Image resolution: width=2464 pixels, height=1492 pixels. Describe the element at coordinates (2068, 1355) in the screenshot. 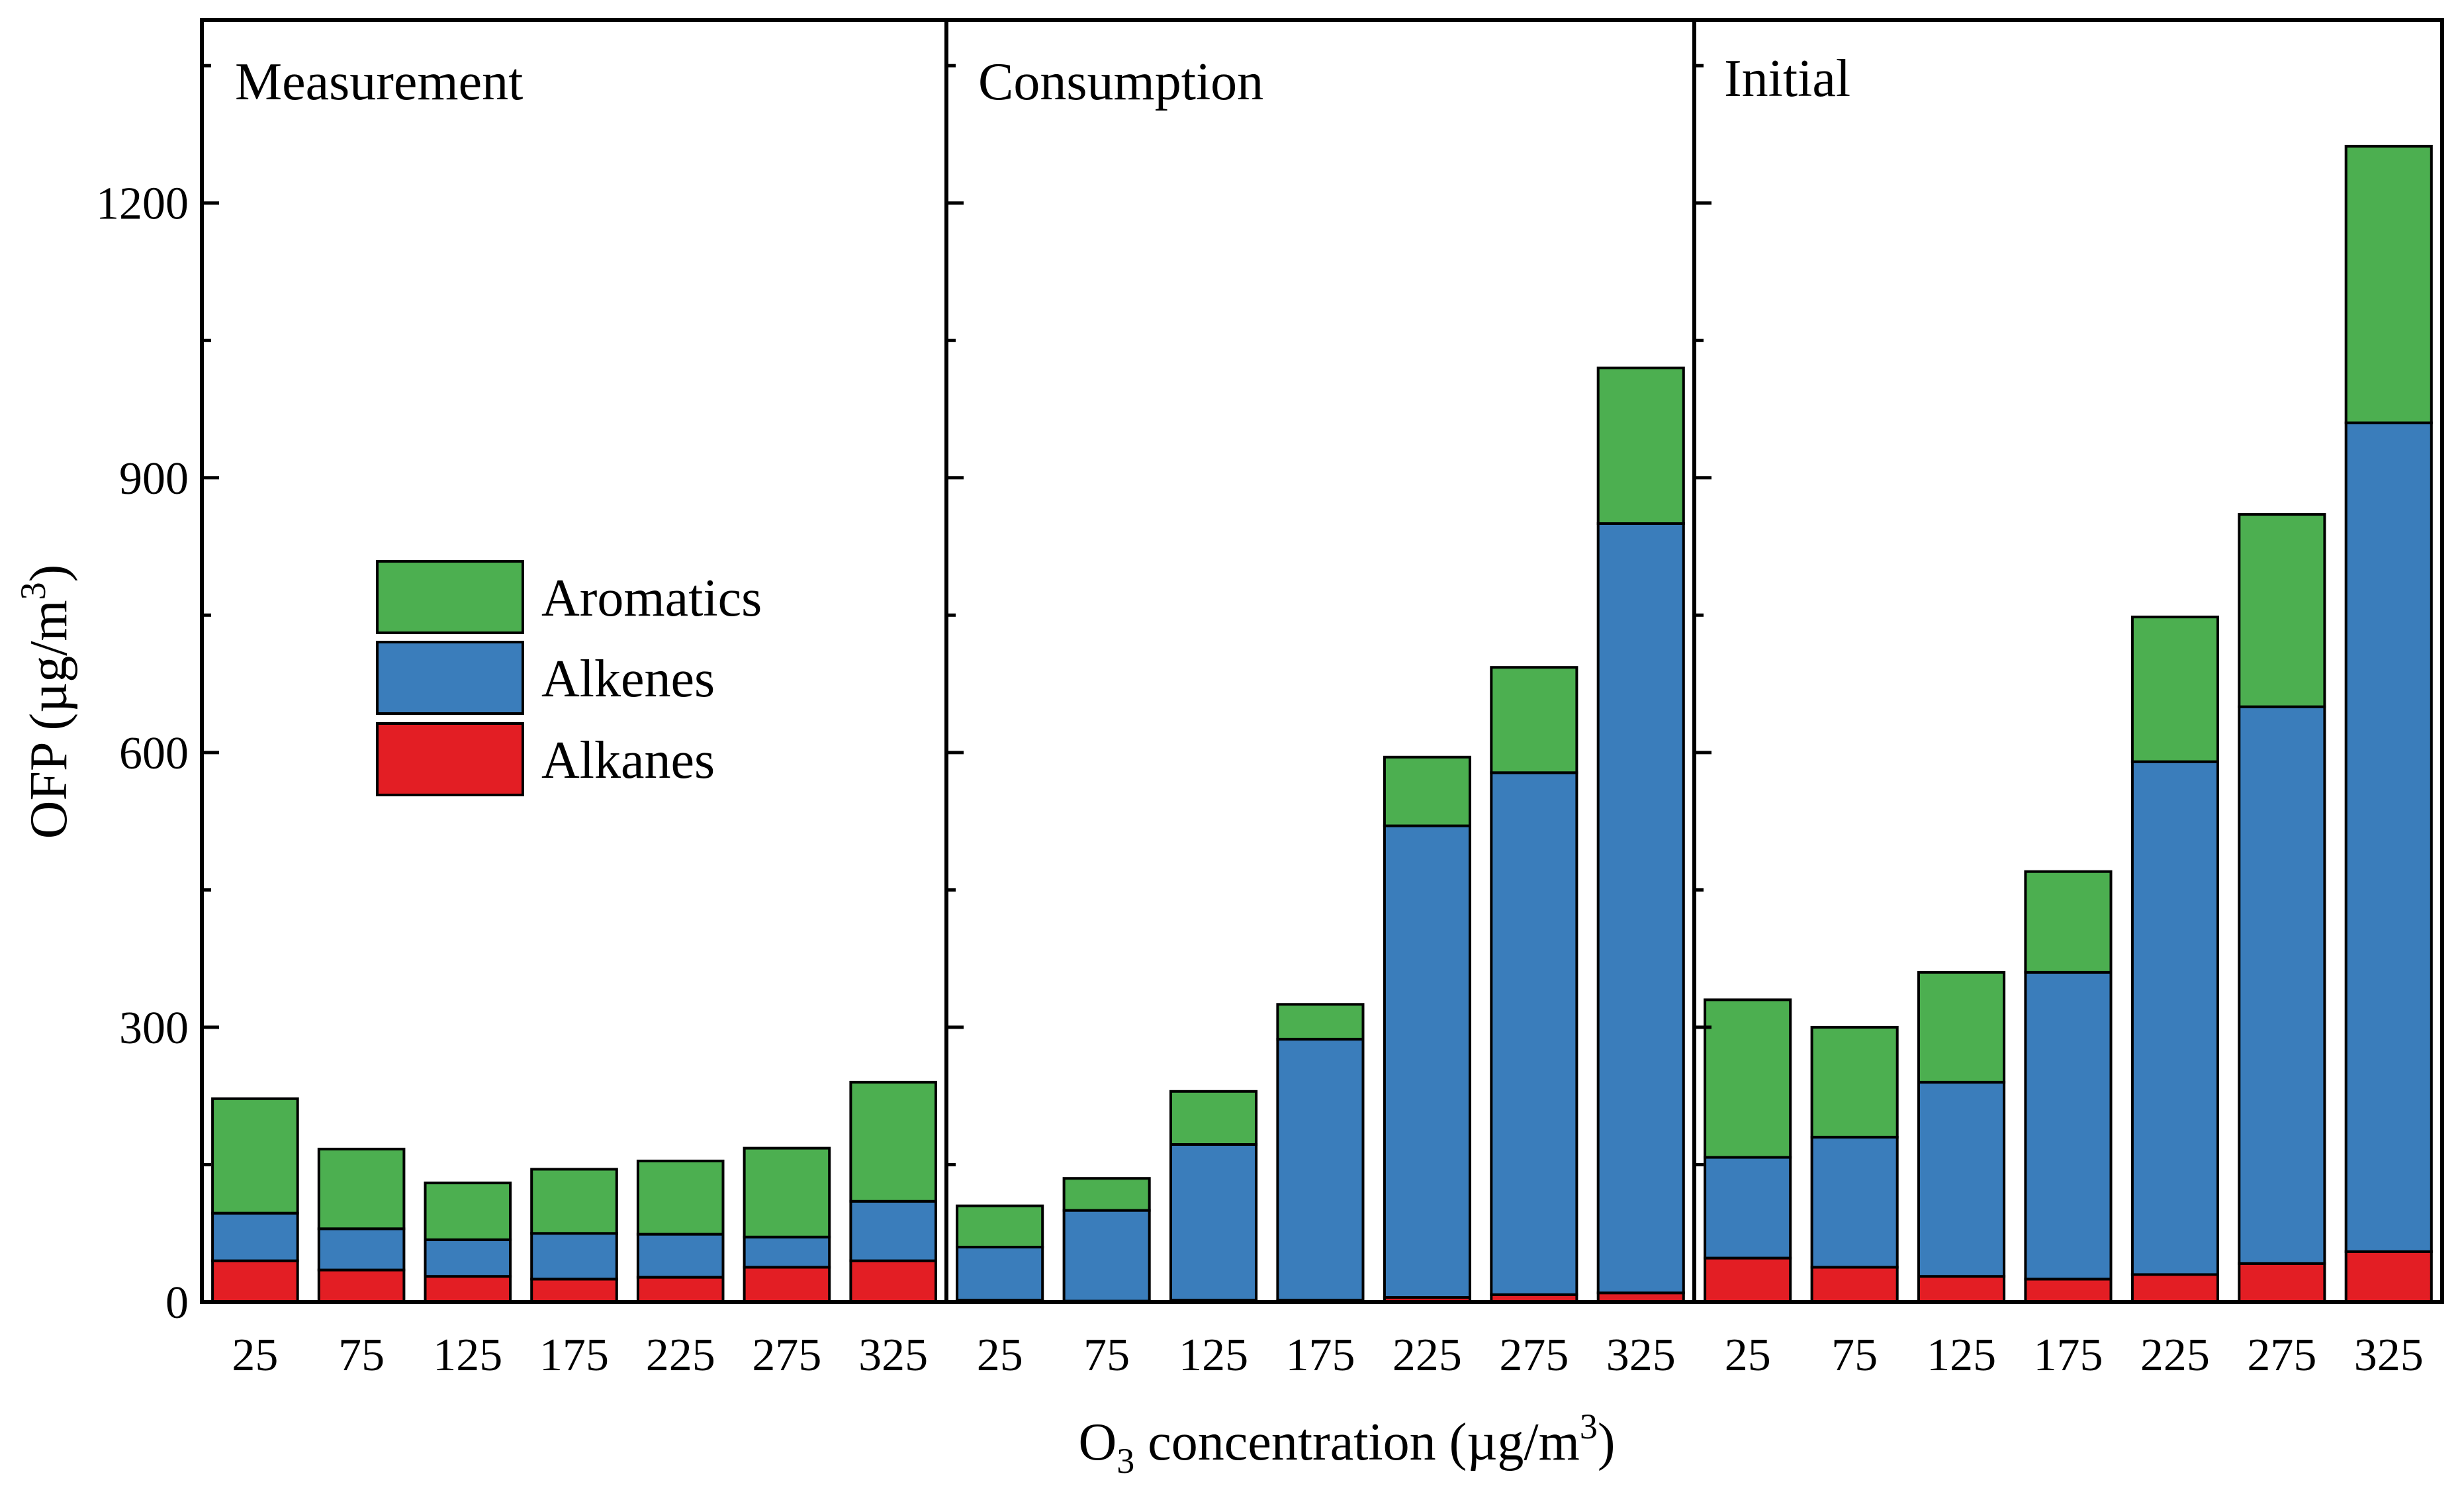

I see `x-tick-label-initial-175: 175` at that location.